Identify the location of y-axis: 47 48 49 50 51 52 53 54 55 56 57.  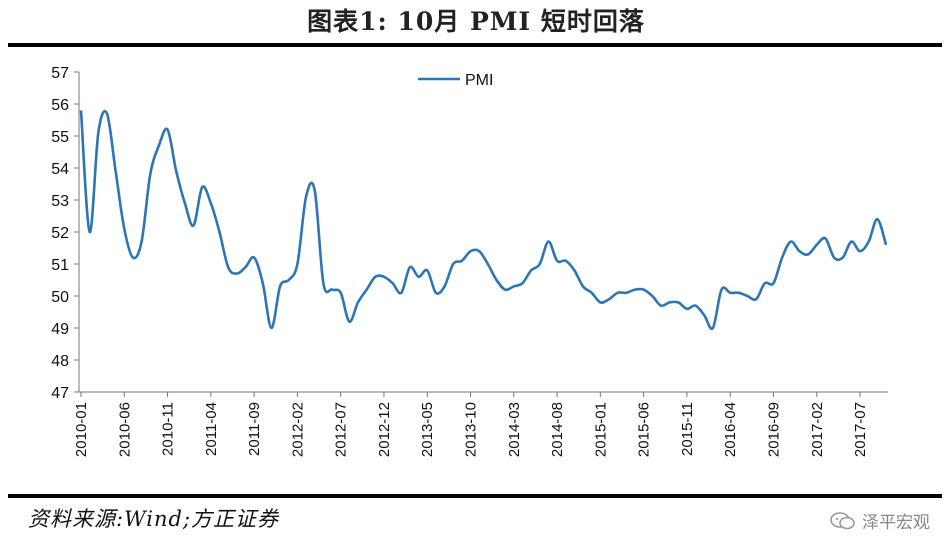
(65, 233).